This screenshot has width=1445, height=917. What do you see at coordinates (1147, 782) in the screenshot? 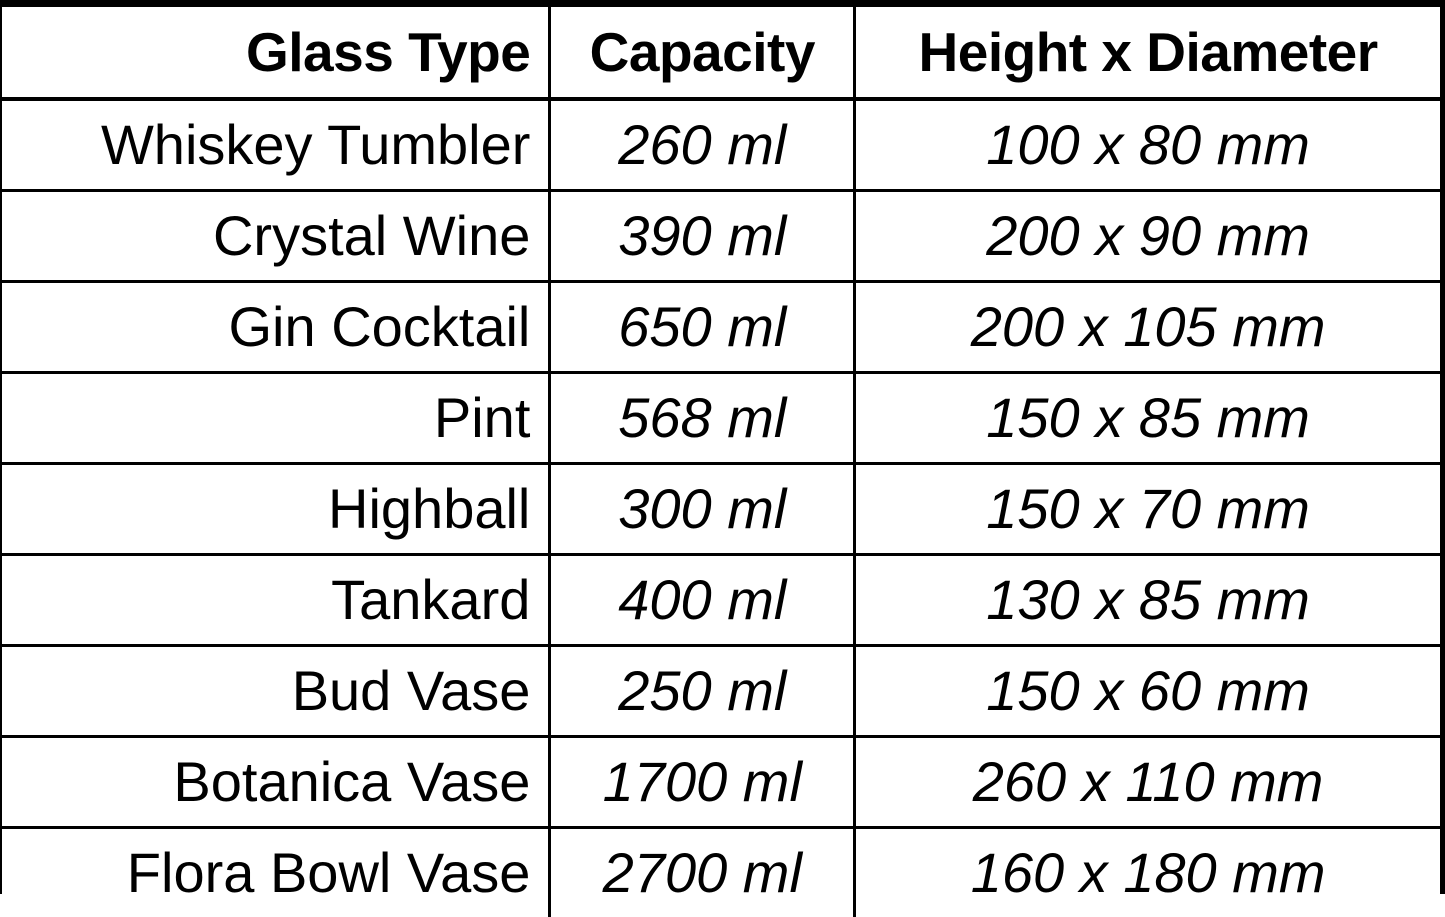
I see `cell-dimensions: 260 x 110 mm` at bounding box center [1147, 782].